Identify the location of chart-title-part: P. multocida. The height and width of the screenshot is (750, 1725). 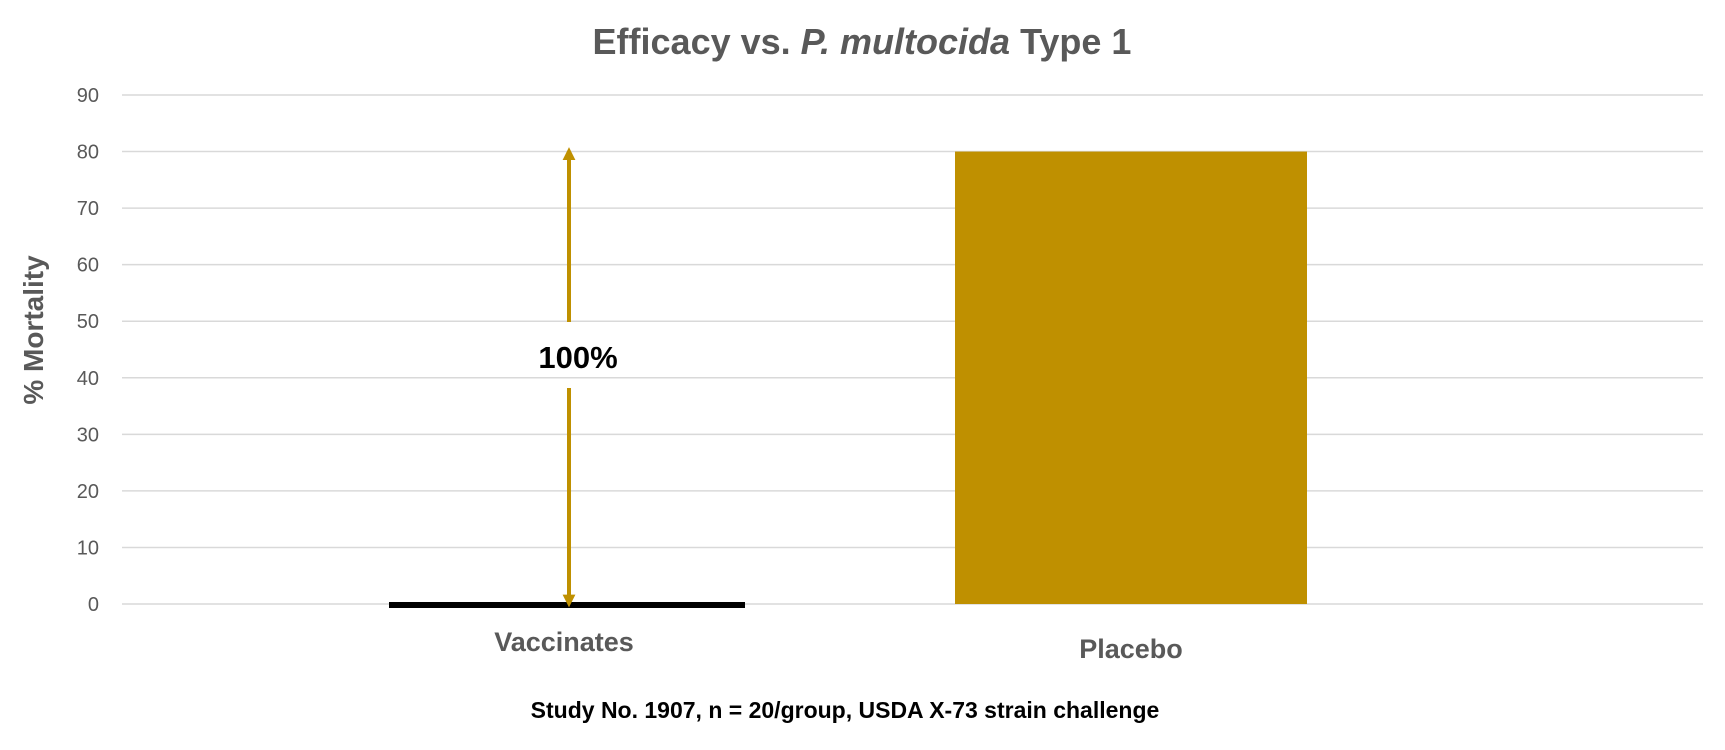
(905, 41).